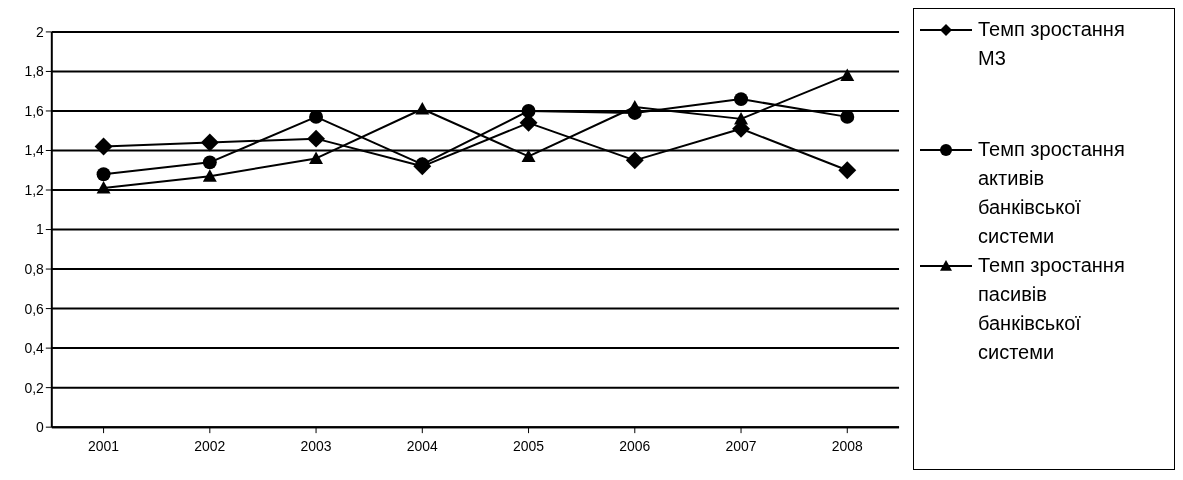 This screenshot has height=480, width=1183. I want to click on y-tick-label: 1,6, so click(34, 110).